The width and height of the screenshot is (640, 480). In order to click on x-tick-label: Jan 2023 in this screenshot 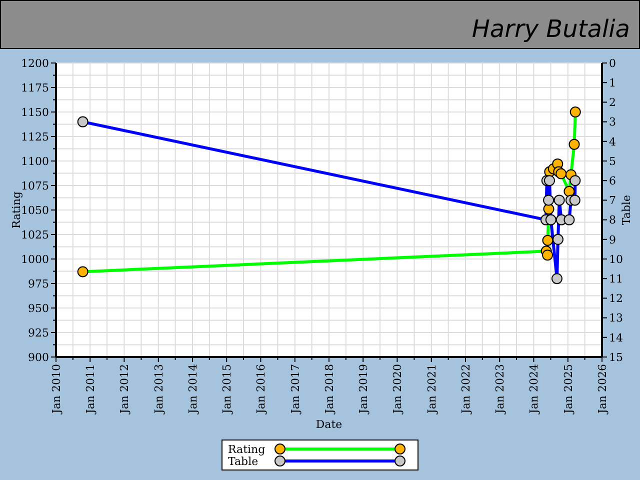, I will do `click(499, 389)`.